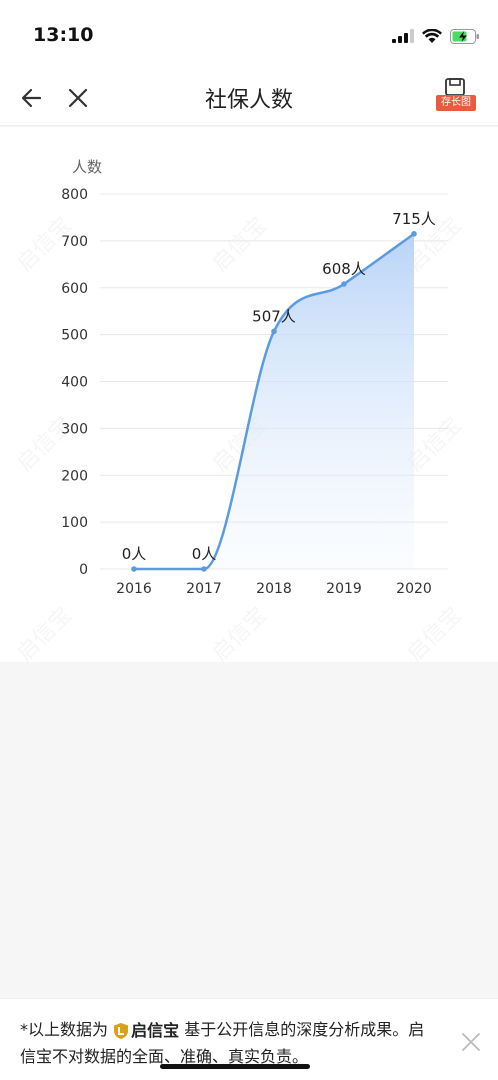 The height and width of the screenshot is (1080, 498). Describe the element at coordinates (432, 35) in the screenshot. I see `wifi-icon` at that location.